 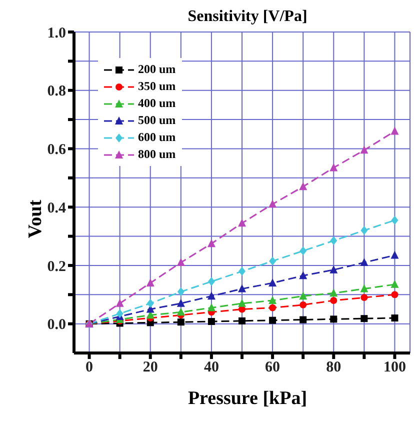 I want to click on legend-label: 800 um, so click(x=157, y=154).